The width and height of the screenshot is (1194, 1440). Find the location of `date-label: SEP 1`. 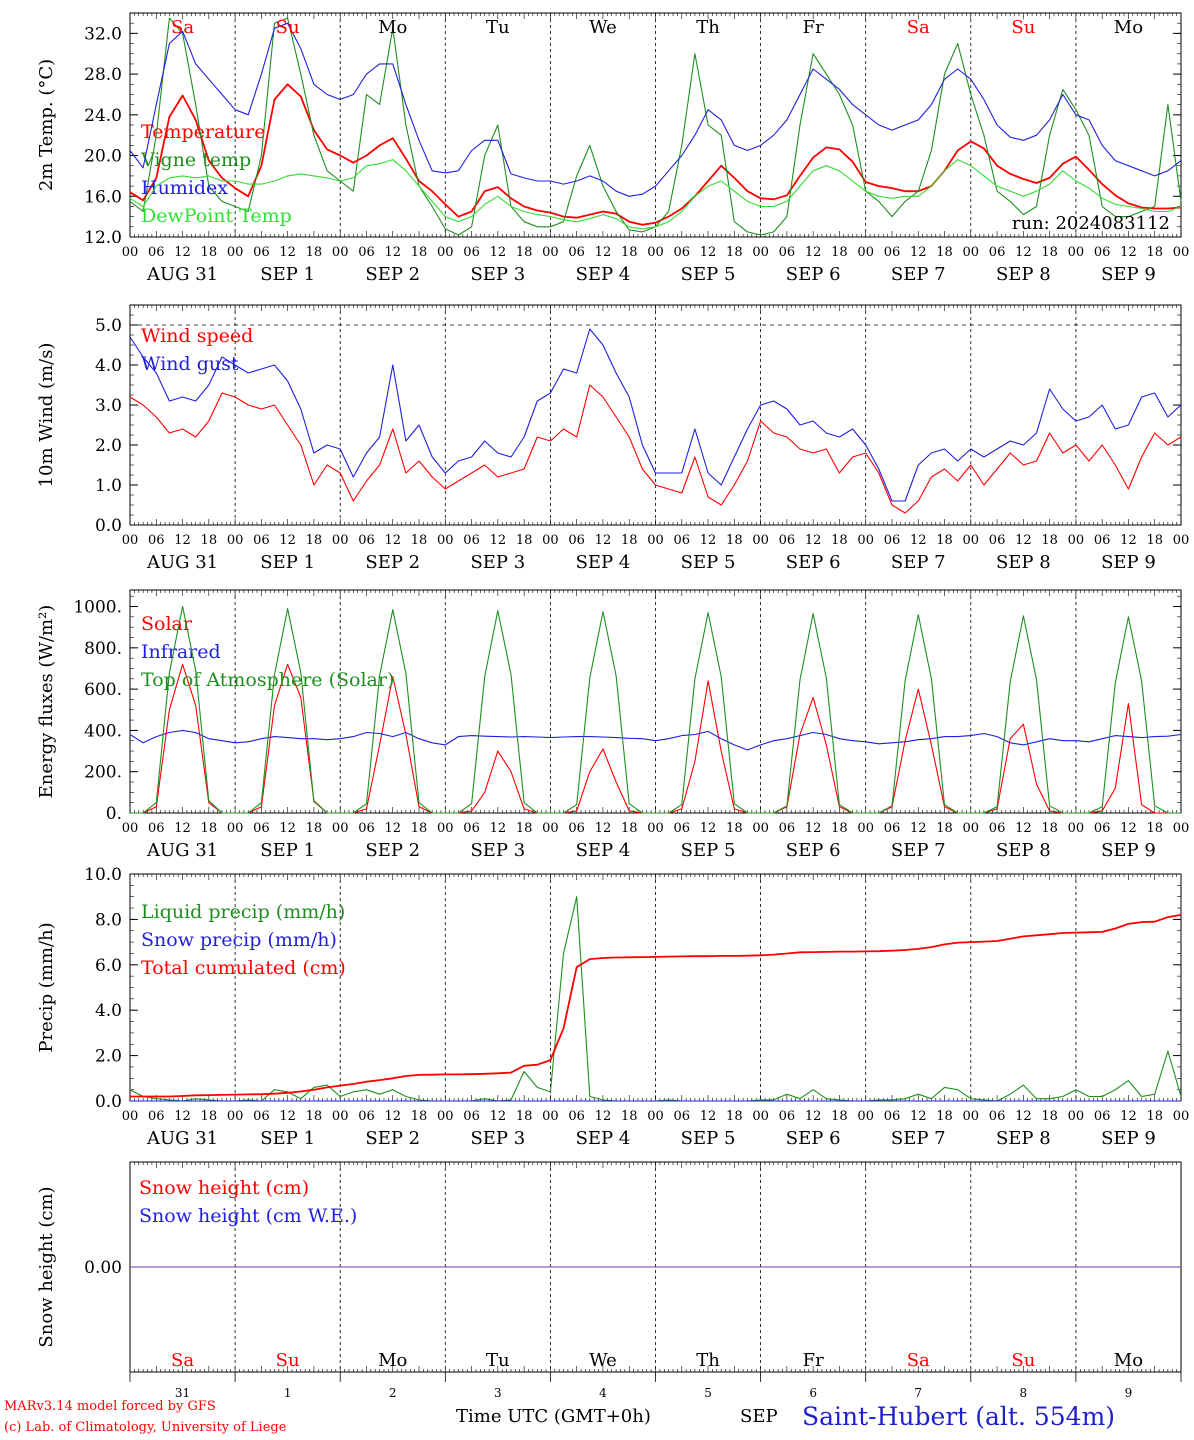

date-label: SEP 1 is located at coordinates (287, 1138).